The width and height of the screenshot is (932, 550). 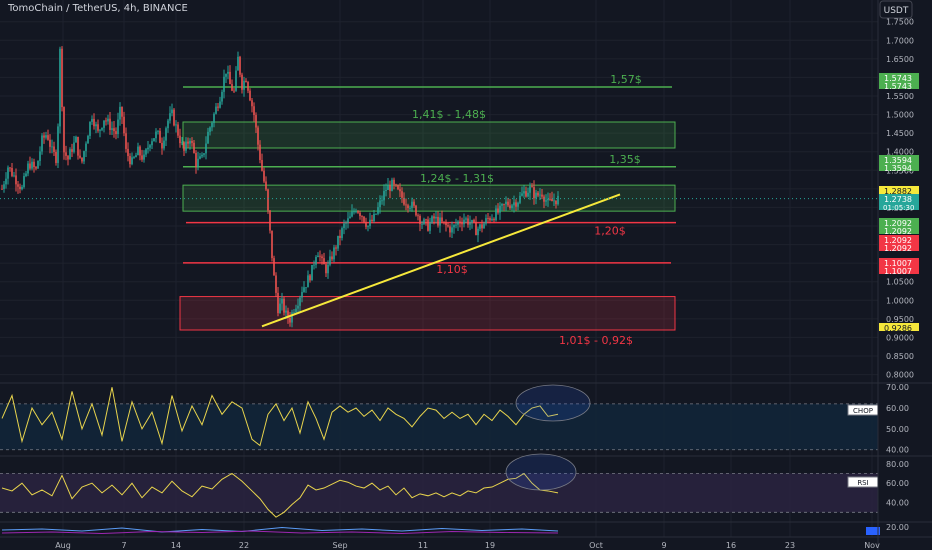 I want to click on price-tick-label: 1.7000, so click(x=900, y=40).